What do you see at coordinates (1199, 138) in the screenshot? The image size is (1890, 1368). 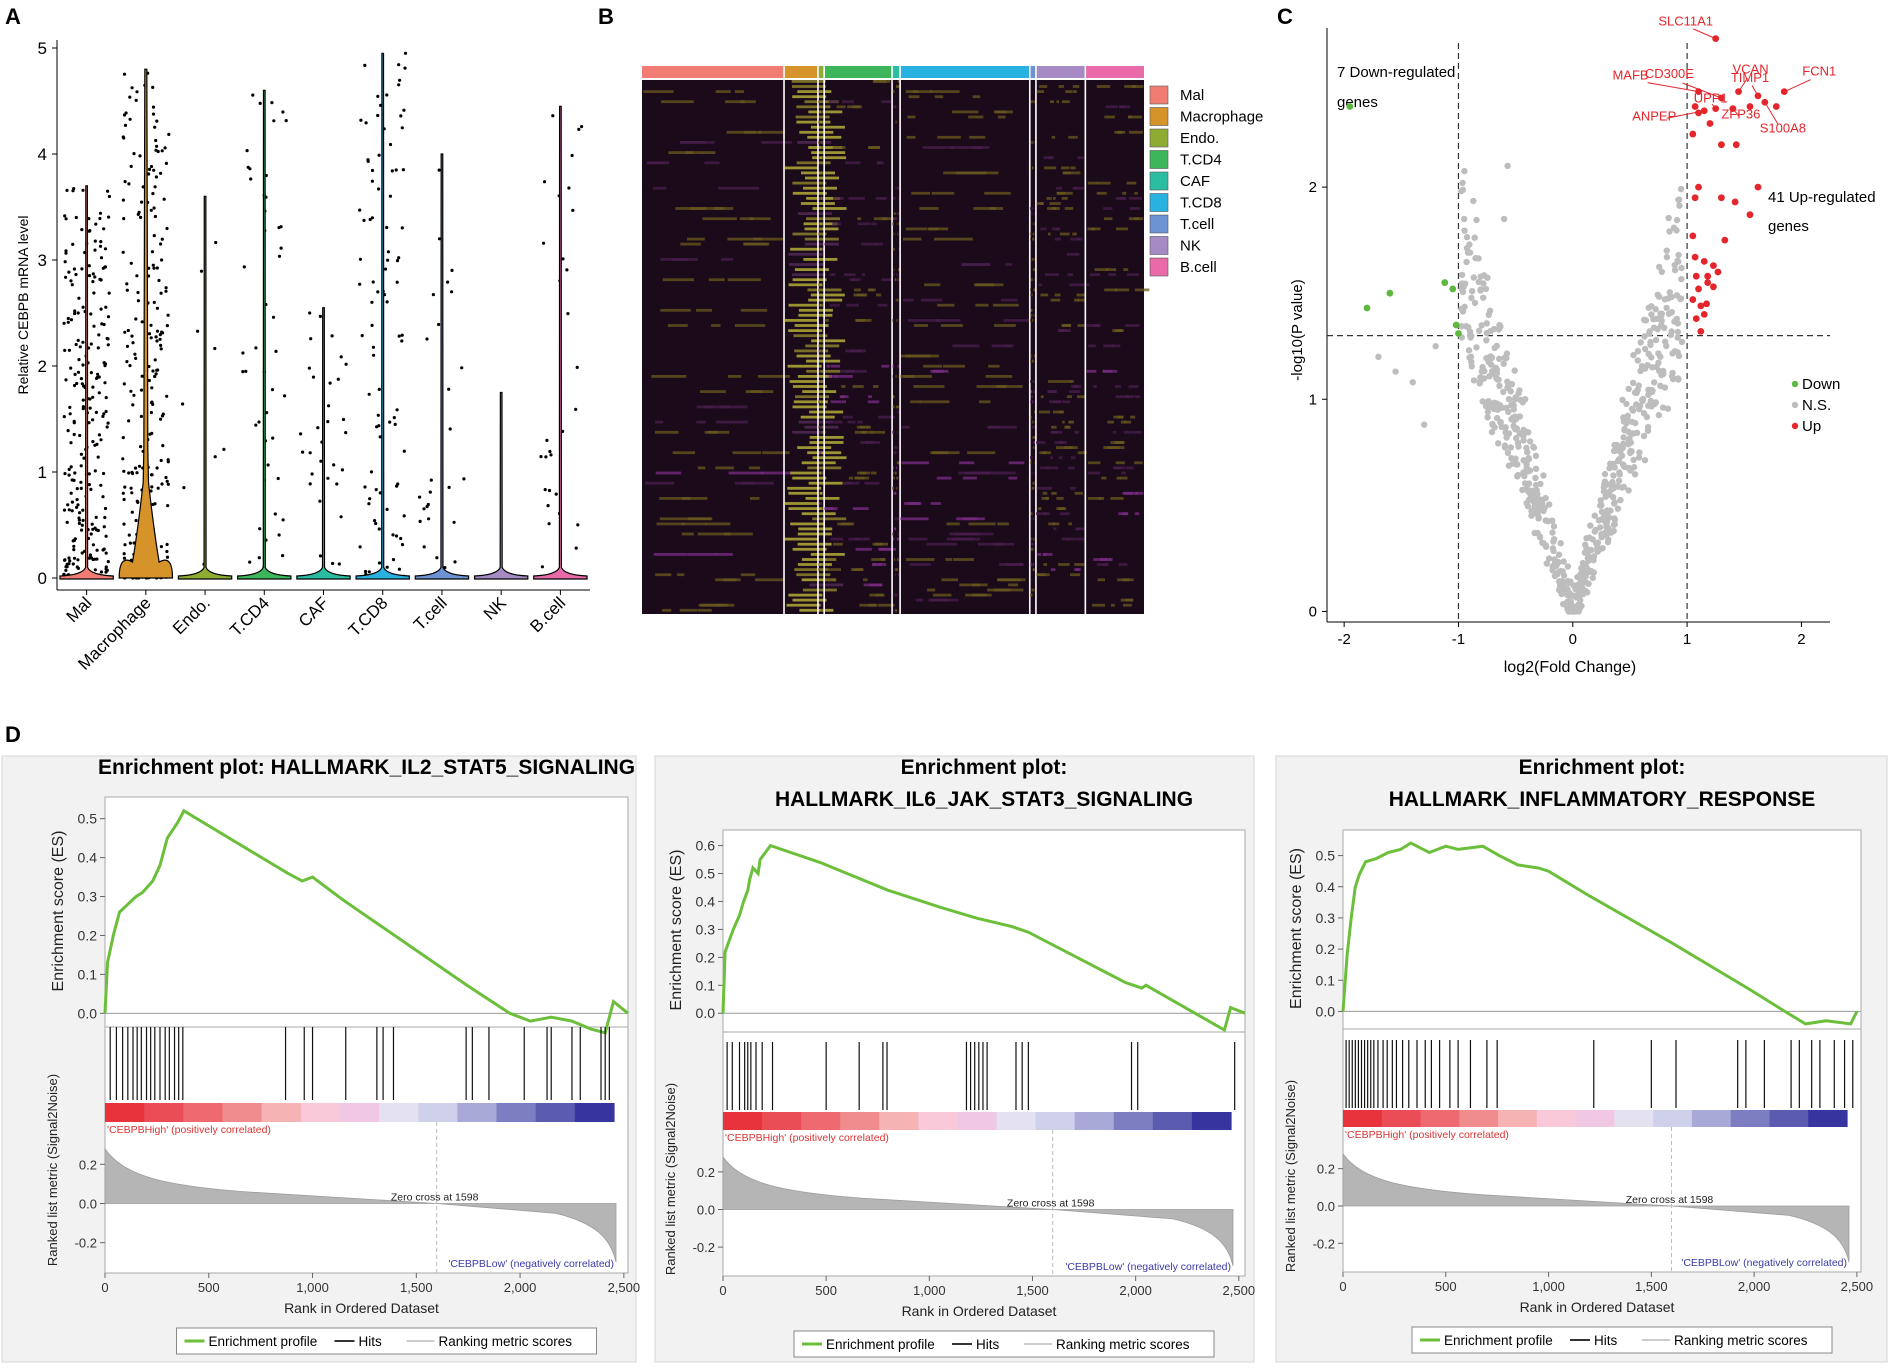 I see `heatmap-legend-label: Endo.` at bounding box center [1199, 138].